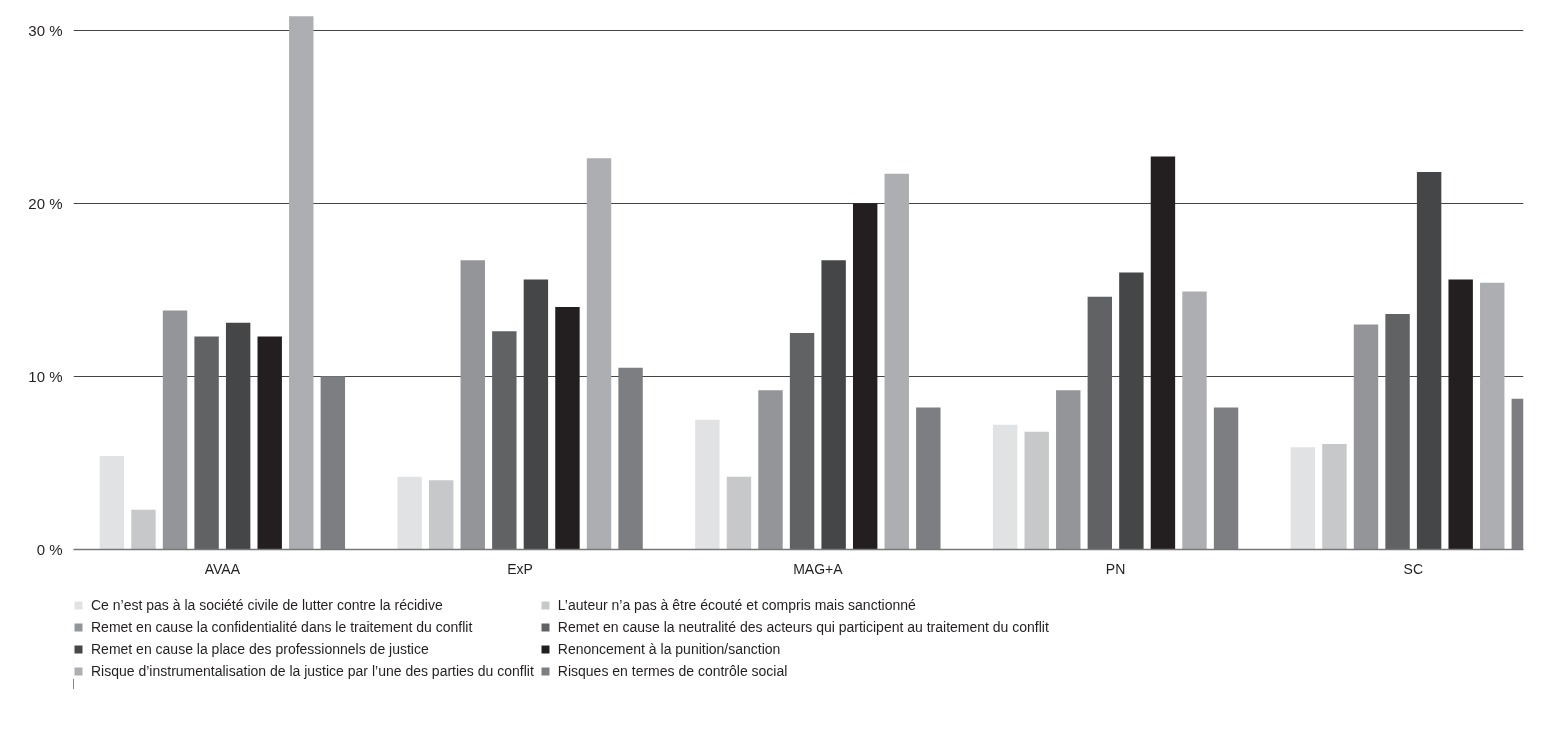 This screenshot has height=743, width=1556. I want to click on legend-label: Risques en termes de contrôle social, so click(672, 671).